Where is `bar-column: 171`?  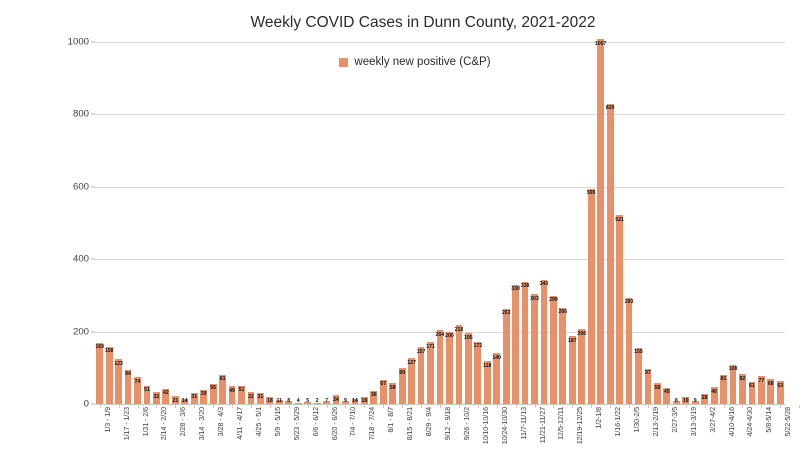
bar-column: 171 is located at coordinates (430, 223).